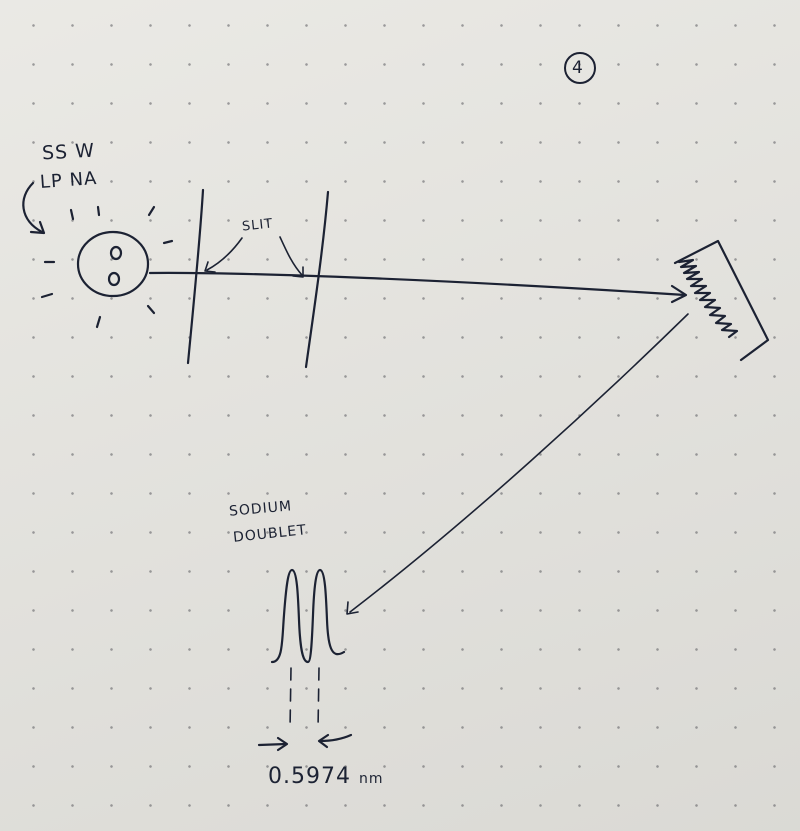 The image size is (800, 831). I want to click on glow-rays, so click(107, 267).